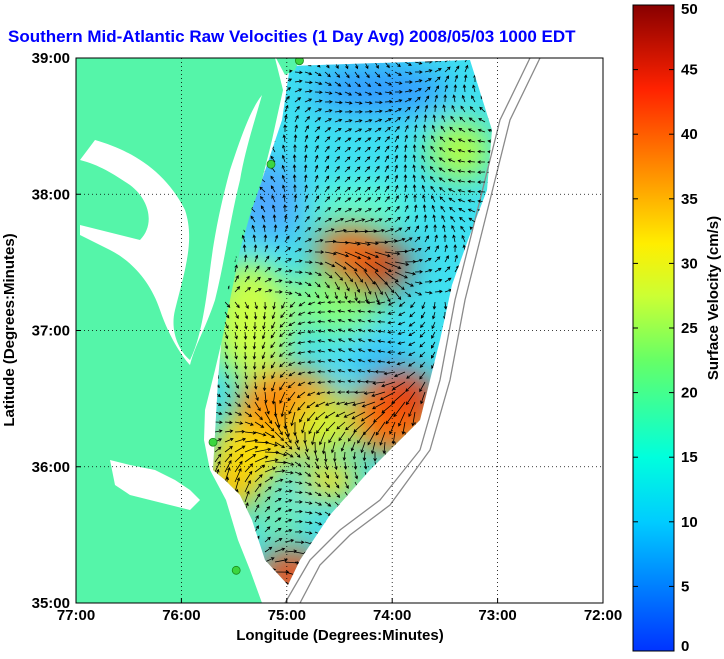 The image size is (724, 659). What do you see at coordinates (603, 615) in the screenshot?
I see `x-tick-label: 72:00` at bounding box center [603, 615].